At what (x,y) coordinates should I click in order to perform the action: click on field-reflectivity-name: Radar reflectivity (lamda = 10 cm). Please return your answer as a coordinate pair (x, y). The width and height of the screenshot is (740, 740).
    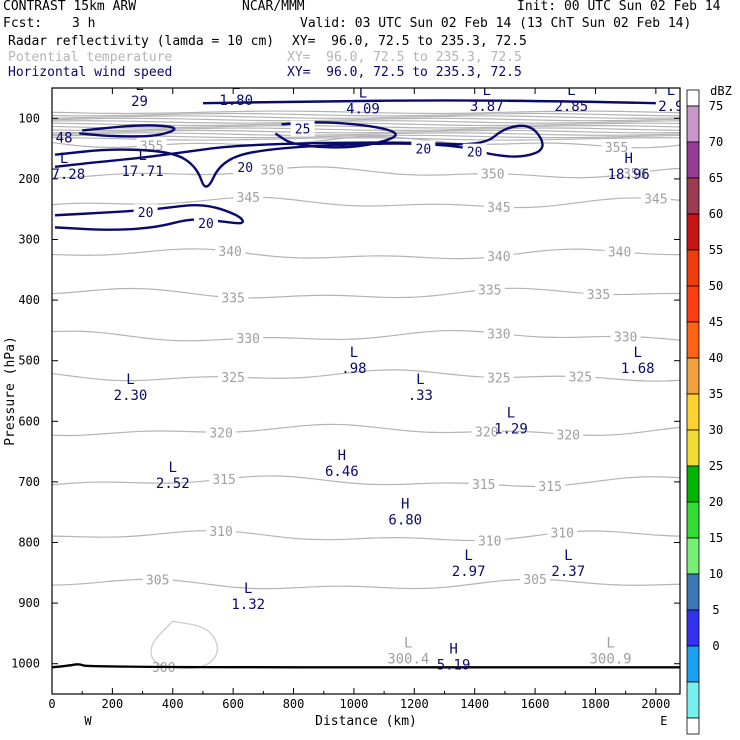
    Looking at the image, I should click on (141, 41).